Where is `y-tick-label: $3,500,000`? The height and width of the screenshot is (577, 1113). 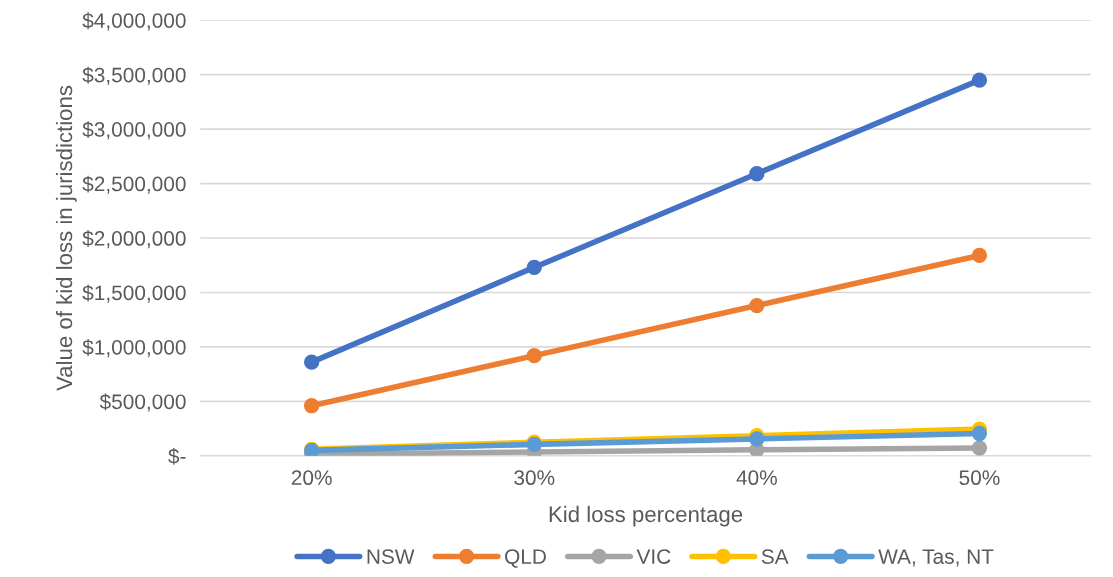
y-tick-label: $3,500,000 is located at coordinates (134, 75).